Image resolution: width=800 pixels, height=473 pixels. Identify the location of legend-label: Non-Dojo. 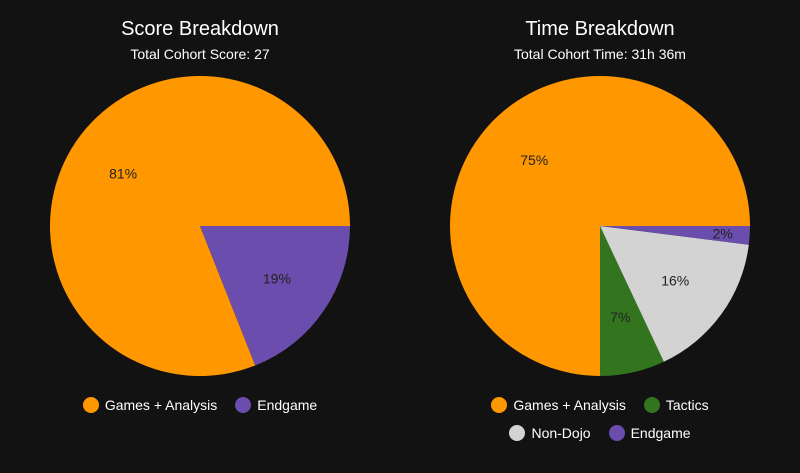
(561, 433).